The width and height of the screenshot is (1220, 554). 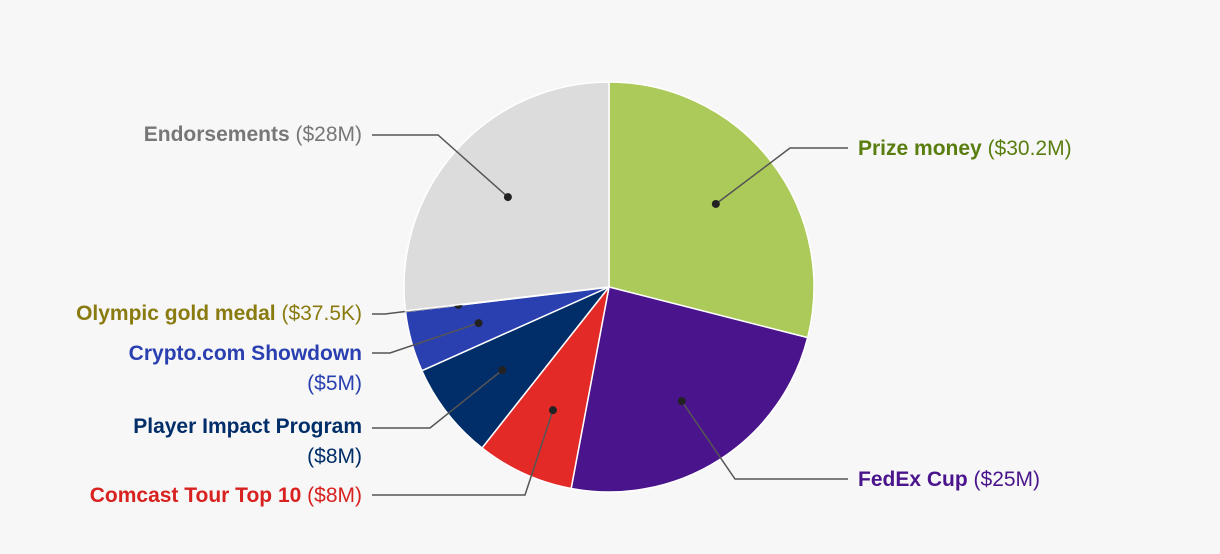 What do you see at coordinates (1029, 148) in the screenshot?
I see `slice-value: ($30.2M)` at bounding box center [1029, 148].